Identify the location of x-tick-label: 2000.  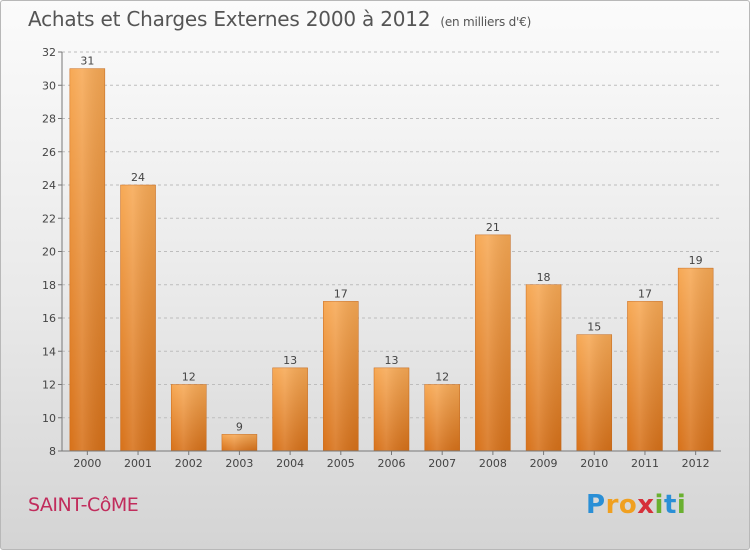
(87, 463).